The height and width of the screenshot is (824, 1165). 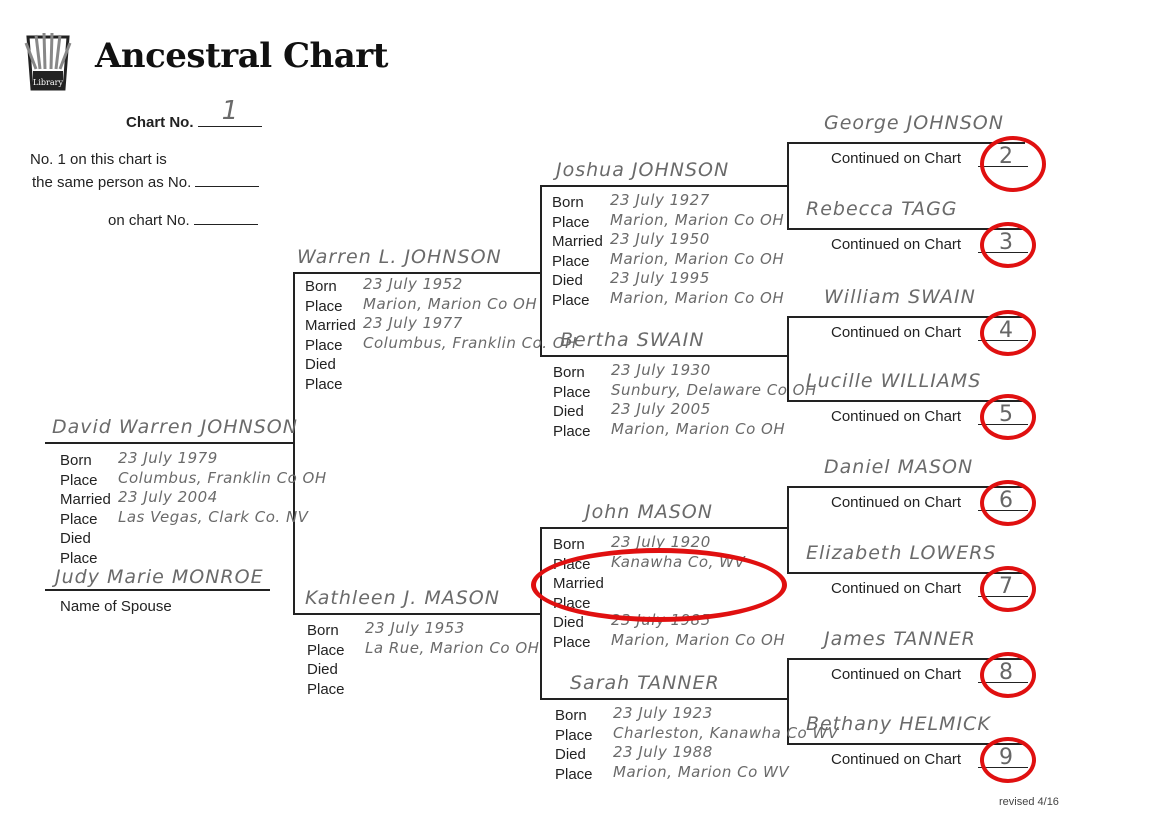 I want to click on spouse-name: Judy Marie MONROE, so click(x=159, y=577).